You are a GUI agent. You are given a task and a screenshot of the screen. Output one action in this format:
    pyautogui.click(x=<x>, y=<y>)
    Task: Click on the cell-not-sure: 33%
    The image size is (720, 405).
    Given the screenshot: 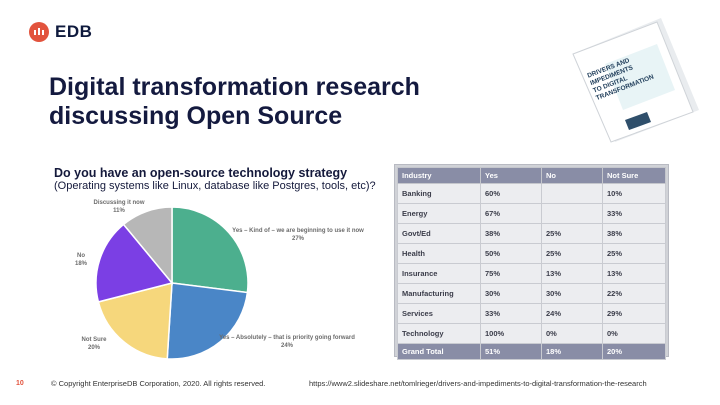 What is the action you would take?
    pyautogui.click(x=634, y=213)
    